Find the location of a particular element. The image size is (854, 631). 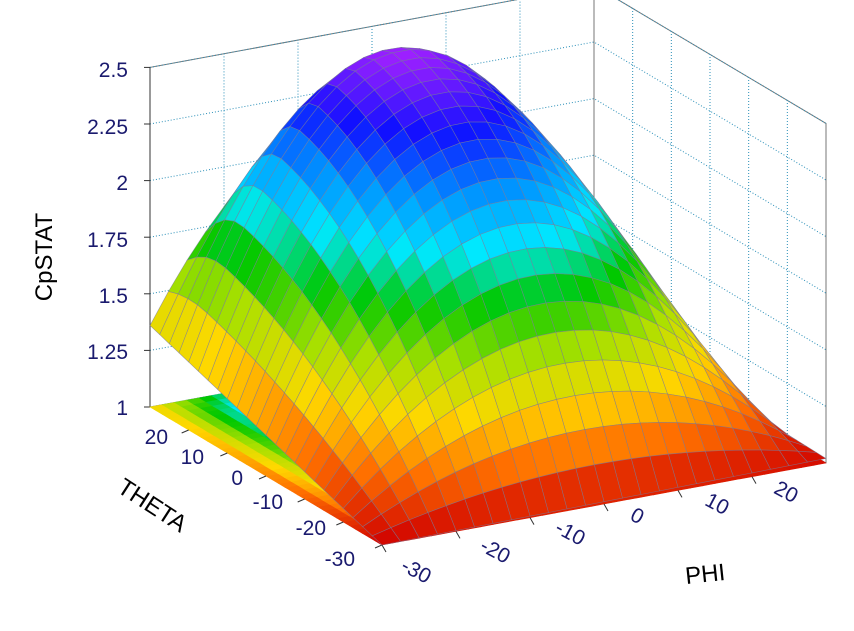

phi-tick-label: 0 is located at coordinates (636, 516).